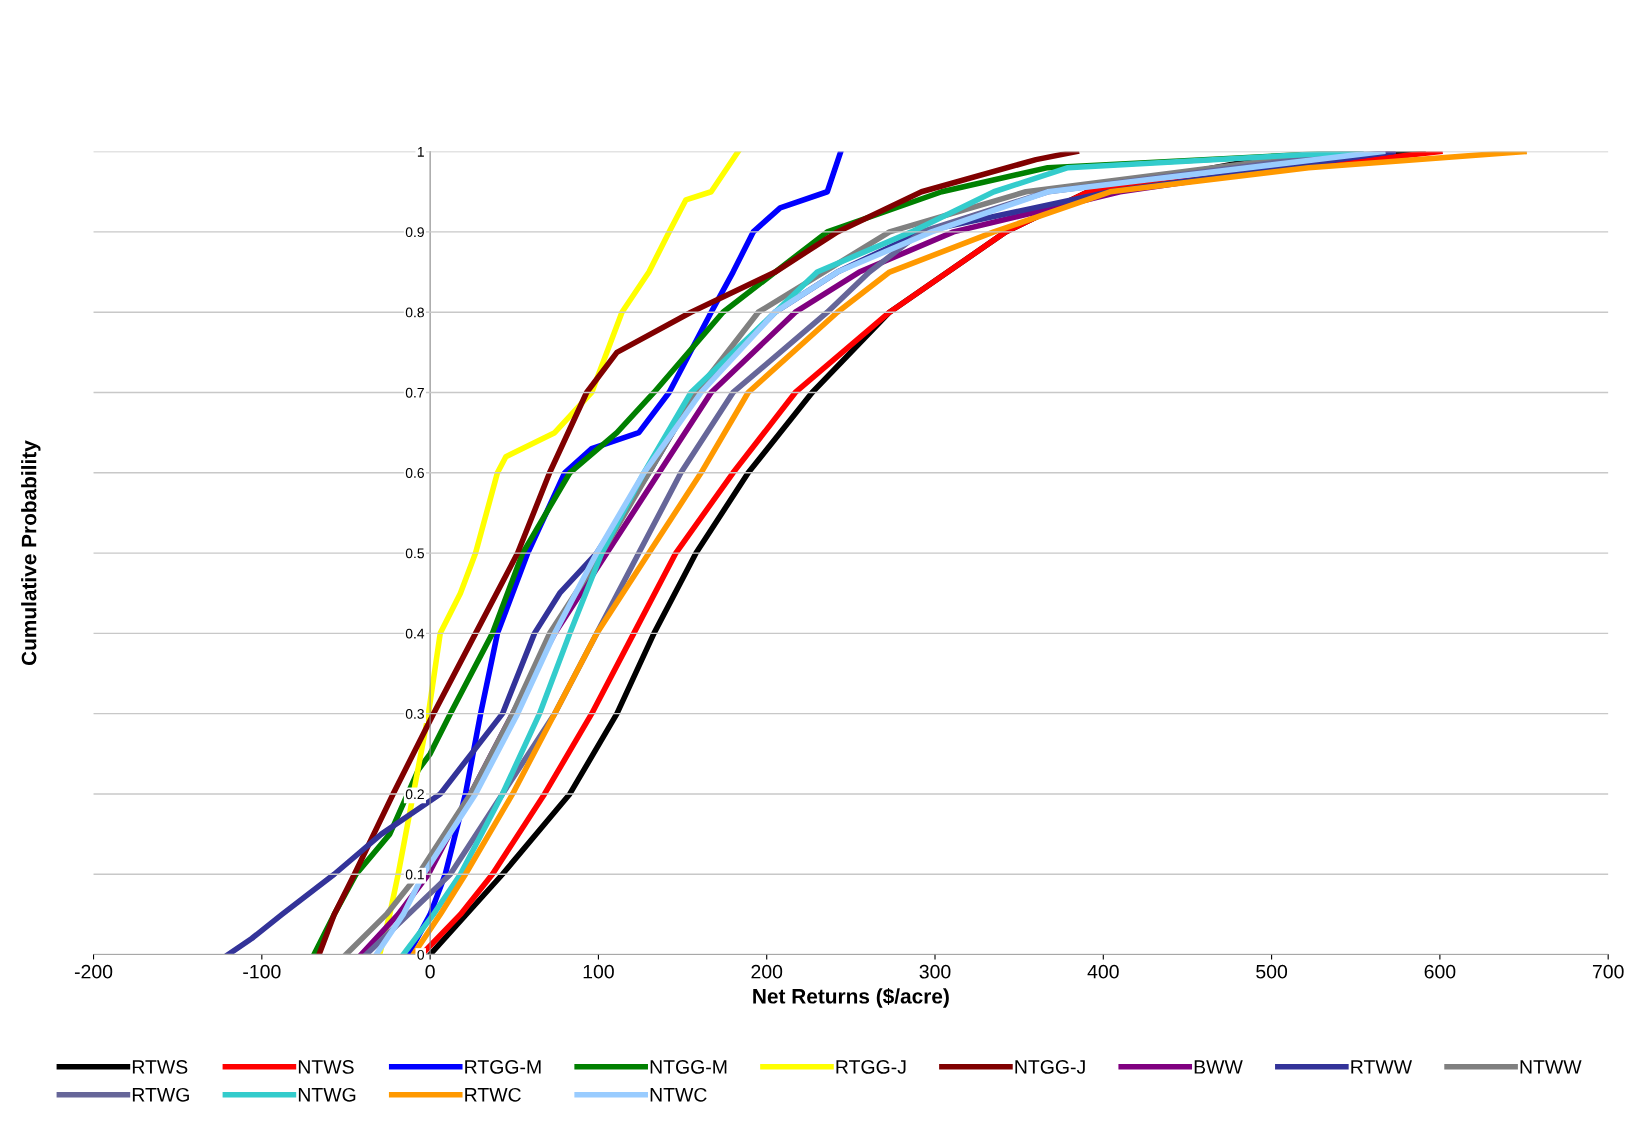 The image size is (1641, 1123). Describe the element at coordinates (414, 473) in the screenshot. I see `y-tick-label: 0.6` at that location.